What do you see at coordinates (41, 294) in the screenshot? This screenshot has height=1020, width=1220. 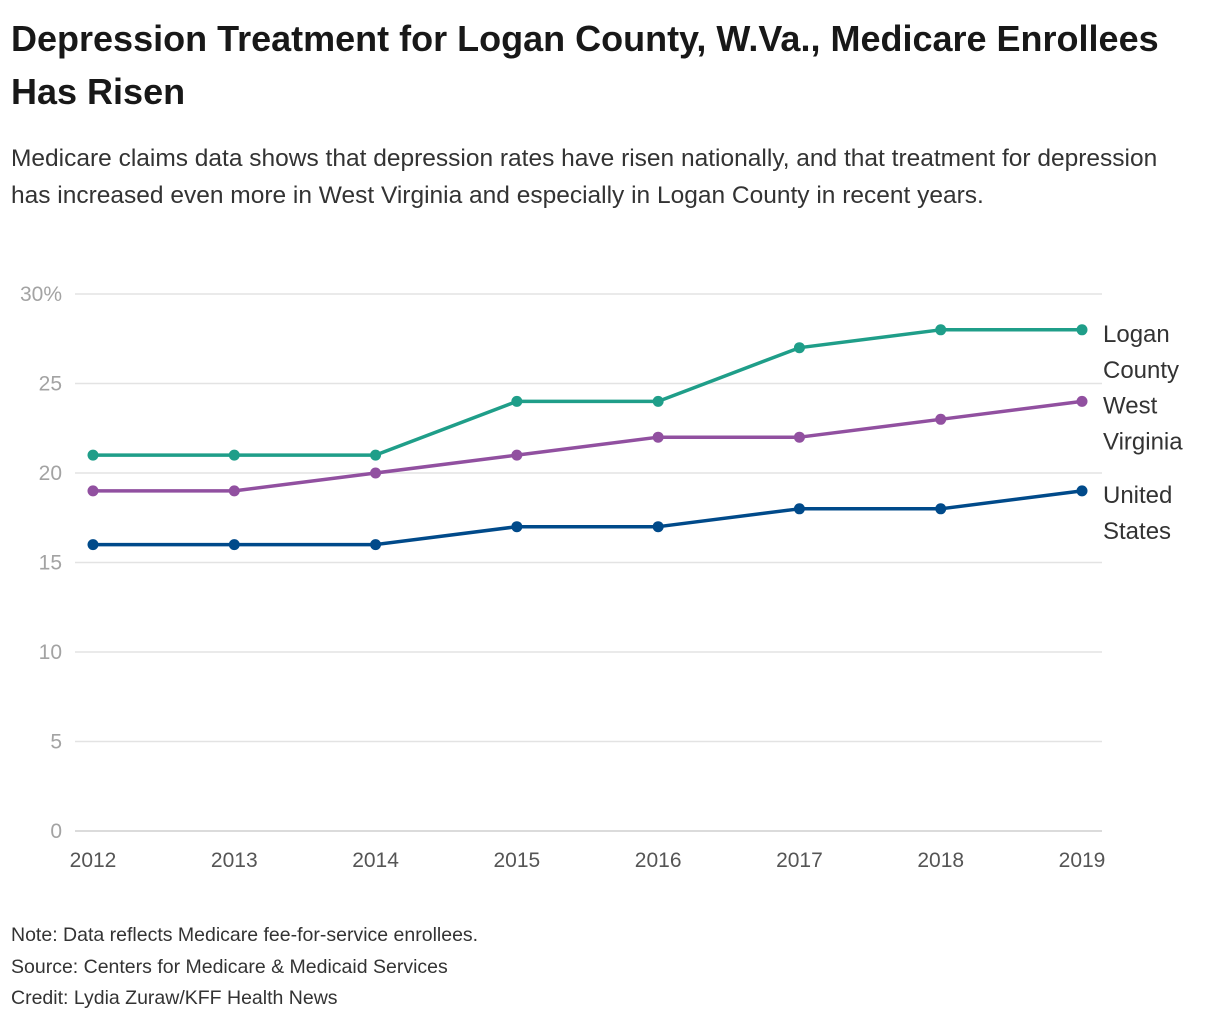 I see `y-tick-label: 30%` at bounding box center [41, 294].